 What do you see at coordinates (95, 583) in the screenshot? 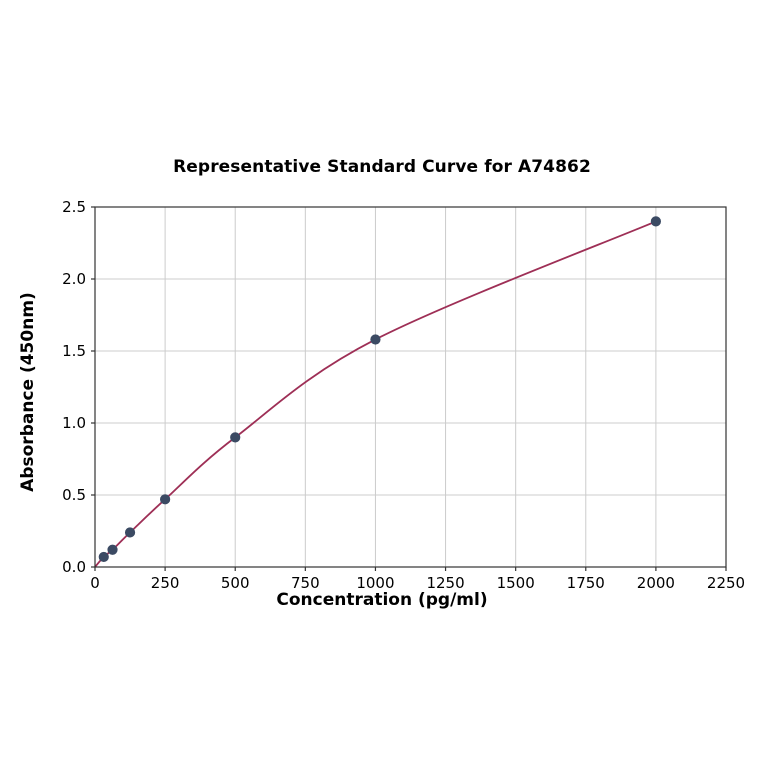
I see `svg-text: 0` at bounding box center [95, 583].